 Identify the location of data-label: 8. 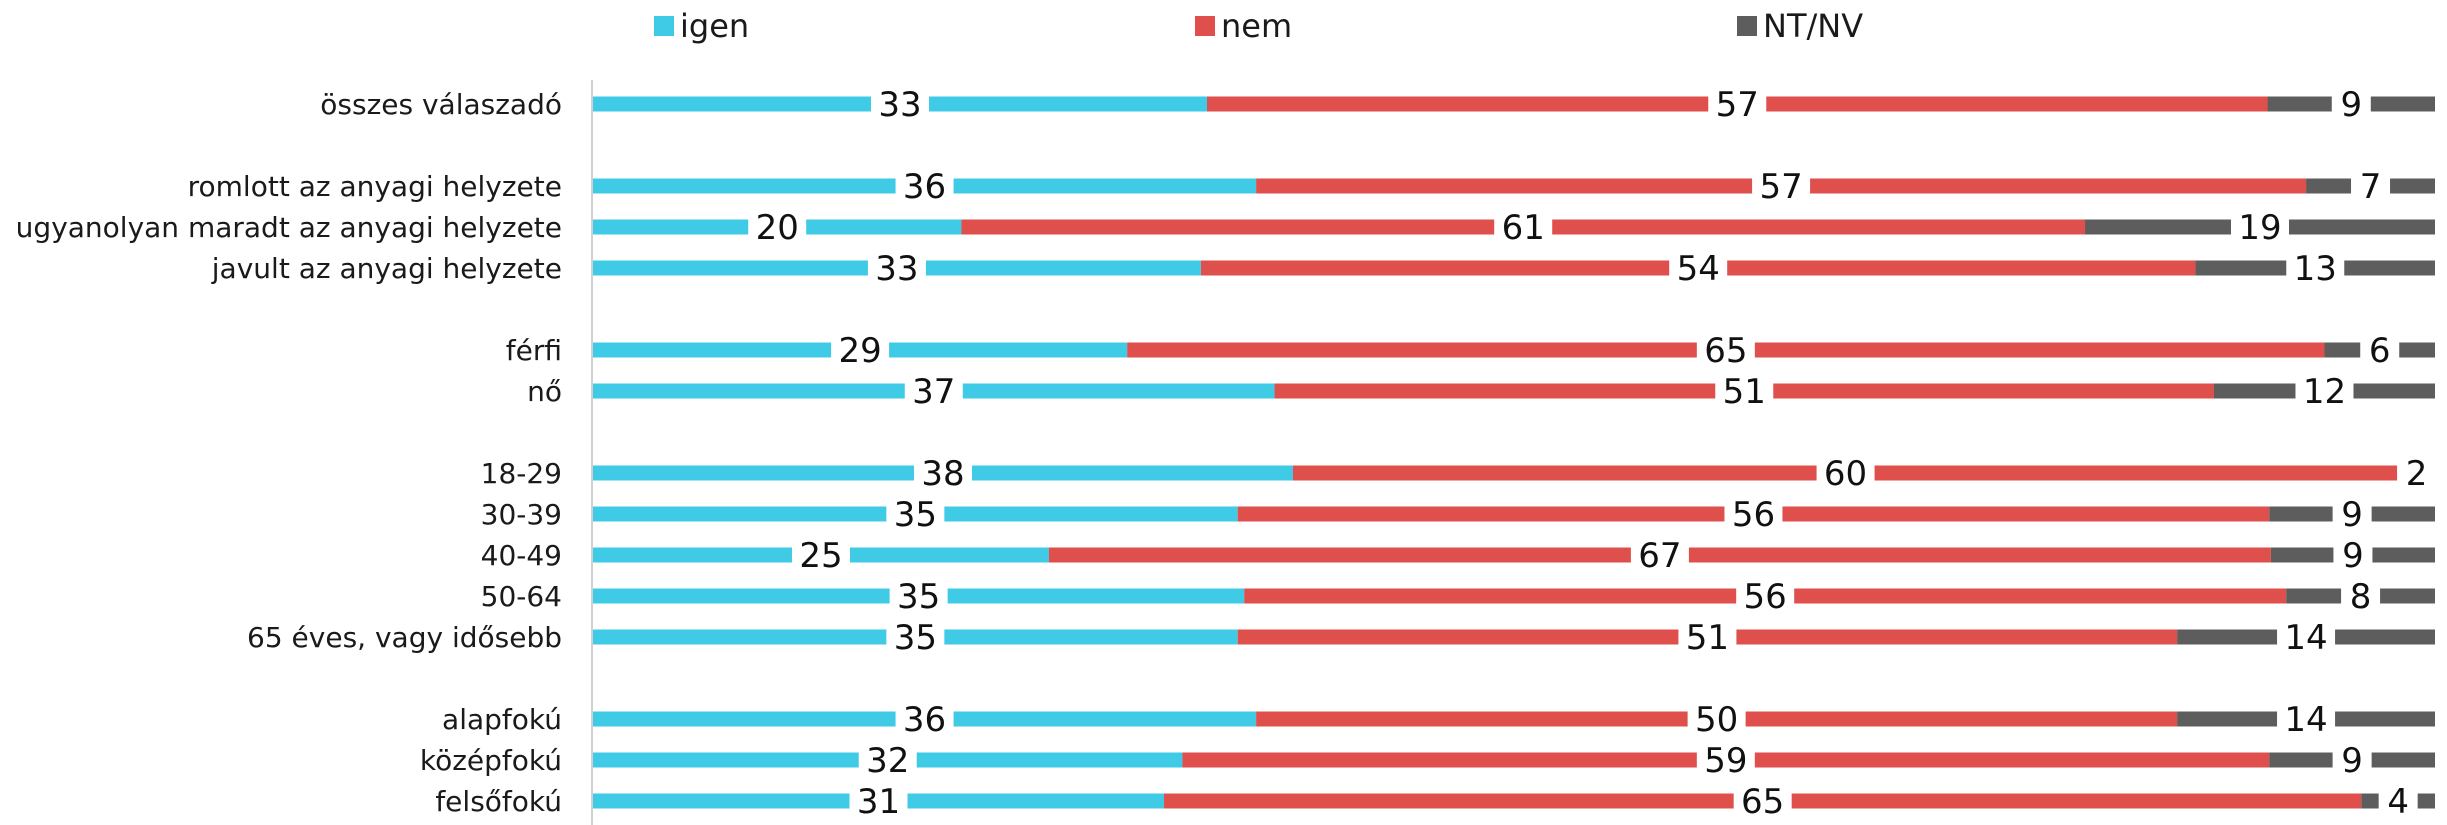
(2361, 597).